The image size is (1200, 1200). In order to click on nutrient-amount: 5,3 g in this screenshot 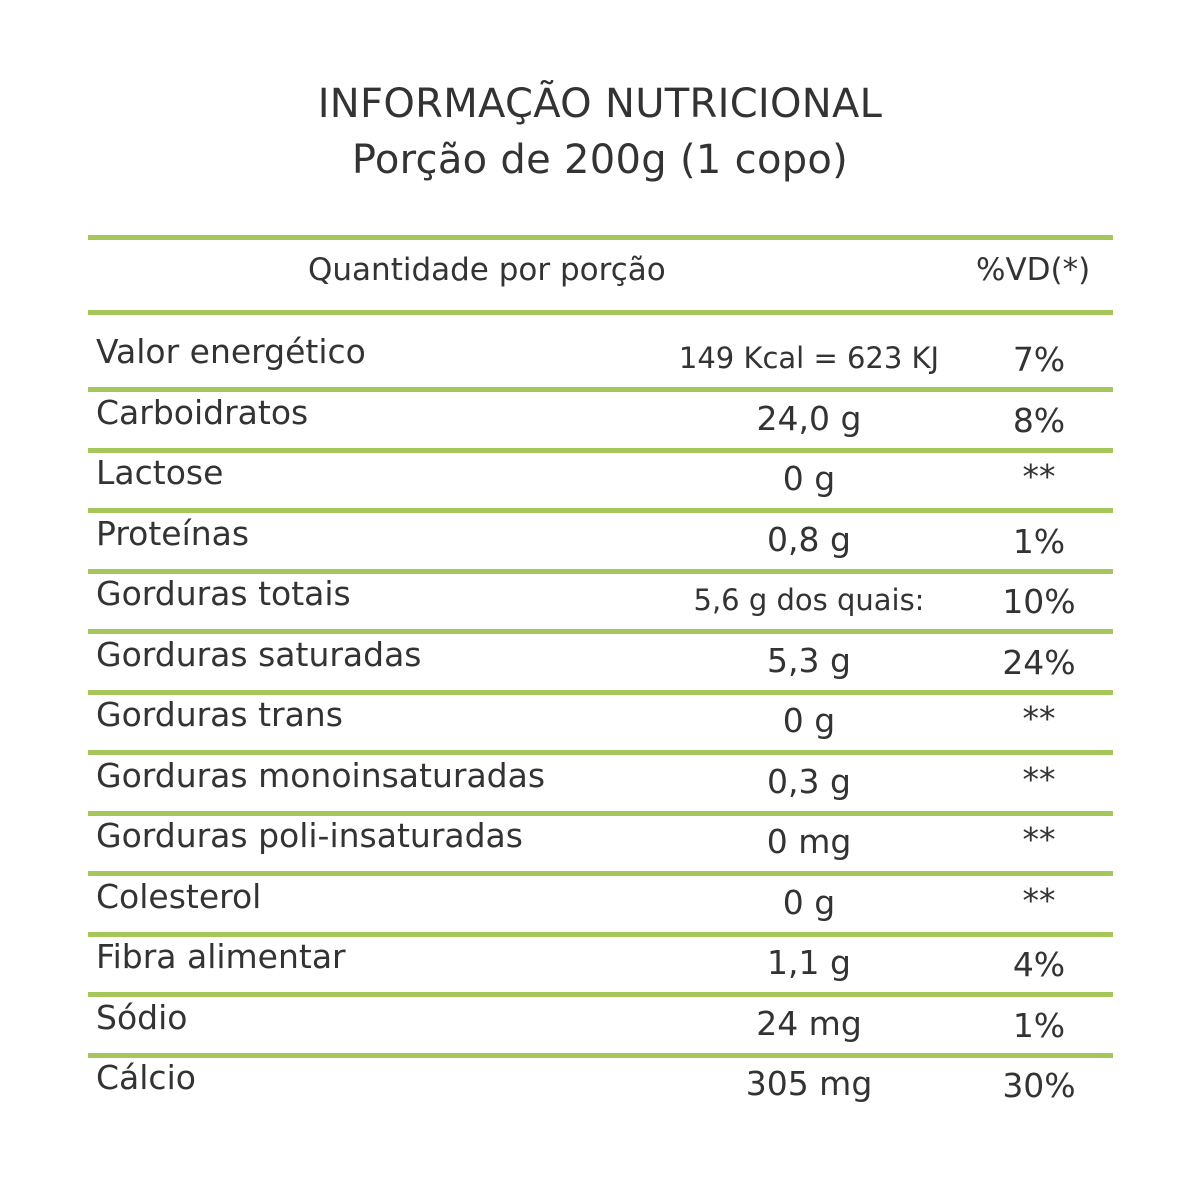, I will do `click(809, 660)`.